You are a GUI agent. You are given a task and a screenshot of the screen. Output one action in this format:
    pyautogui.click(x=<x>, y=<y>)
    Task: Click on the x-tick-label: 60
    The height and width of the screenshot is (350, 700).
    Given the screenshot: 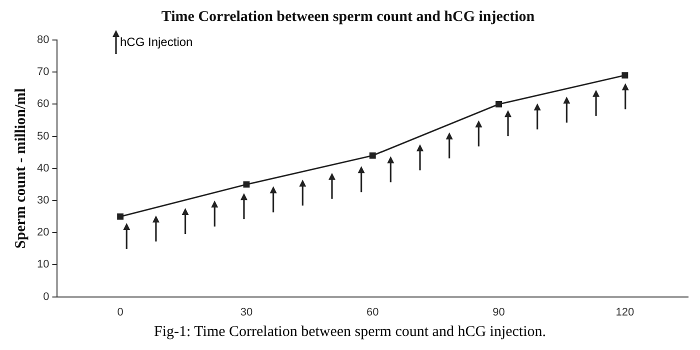 What is the action you would take?
    pyautogui.click(x=372, y=312)
    